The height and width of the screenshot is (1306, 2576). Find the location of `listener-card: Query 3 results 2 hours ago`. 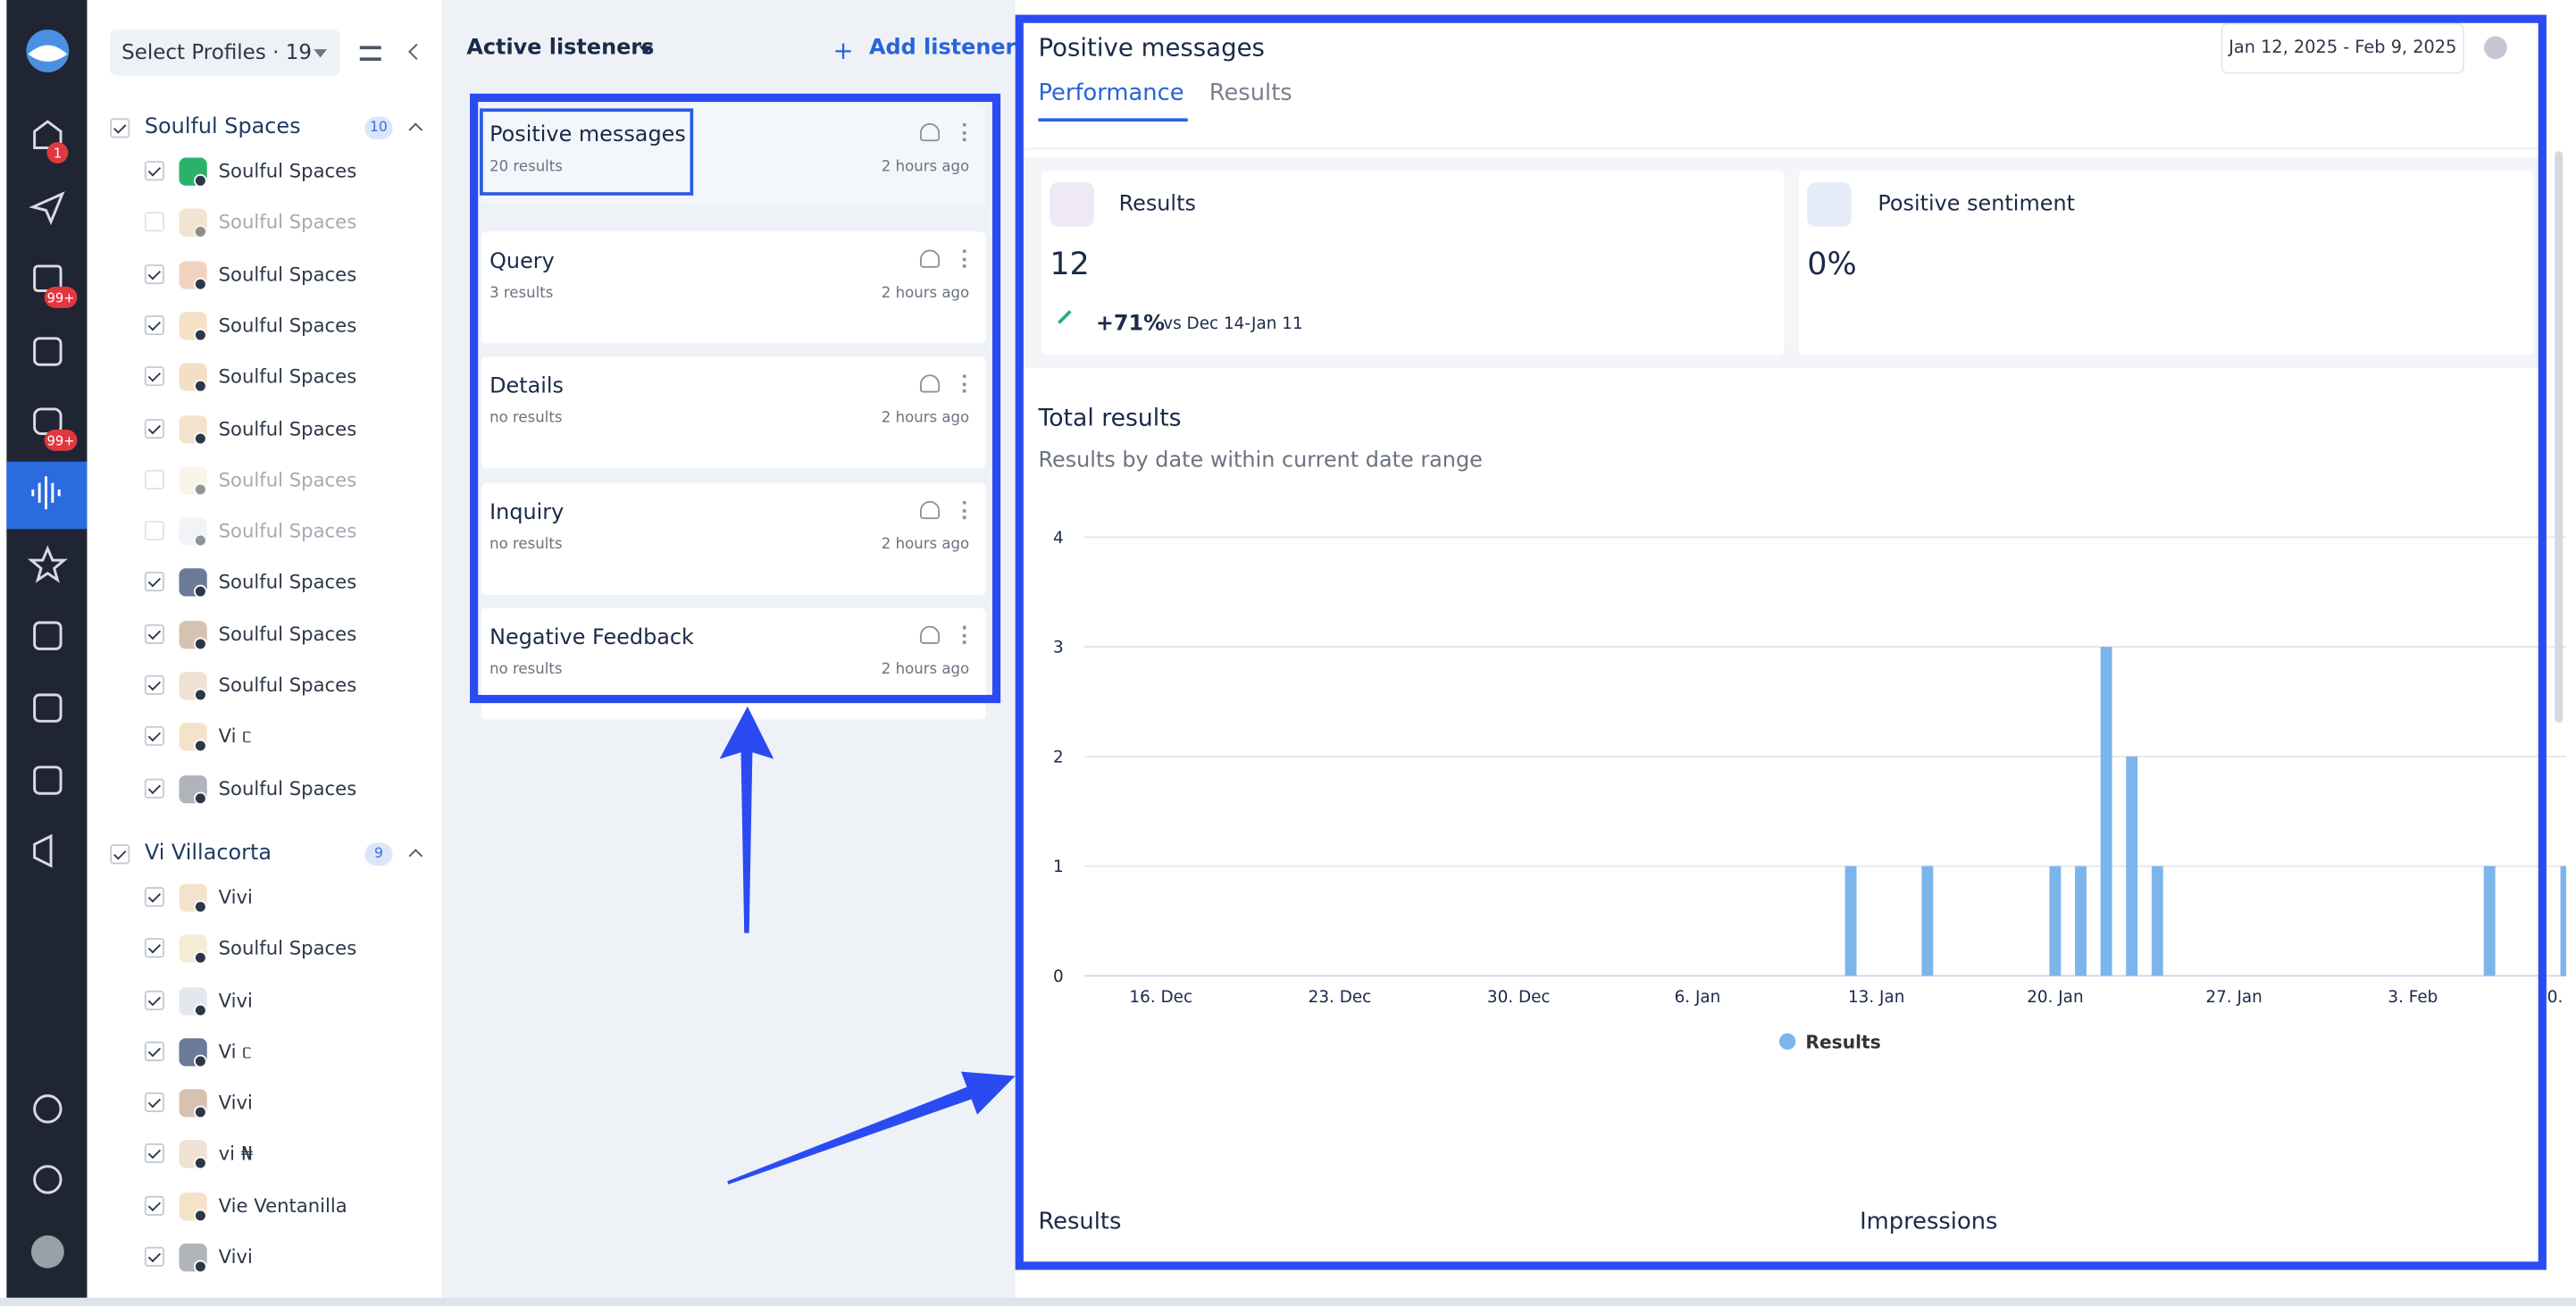

listener-card: Query 3 results 2 hours ago is located at coordinates (733, 286).